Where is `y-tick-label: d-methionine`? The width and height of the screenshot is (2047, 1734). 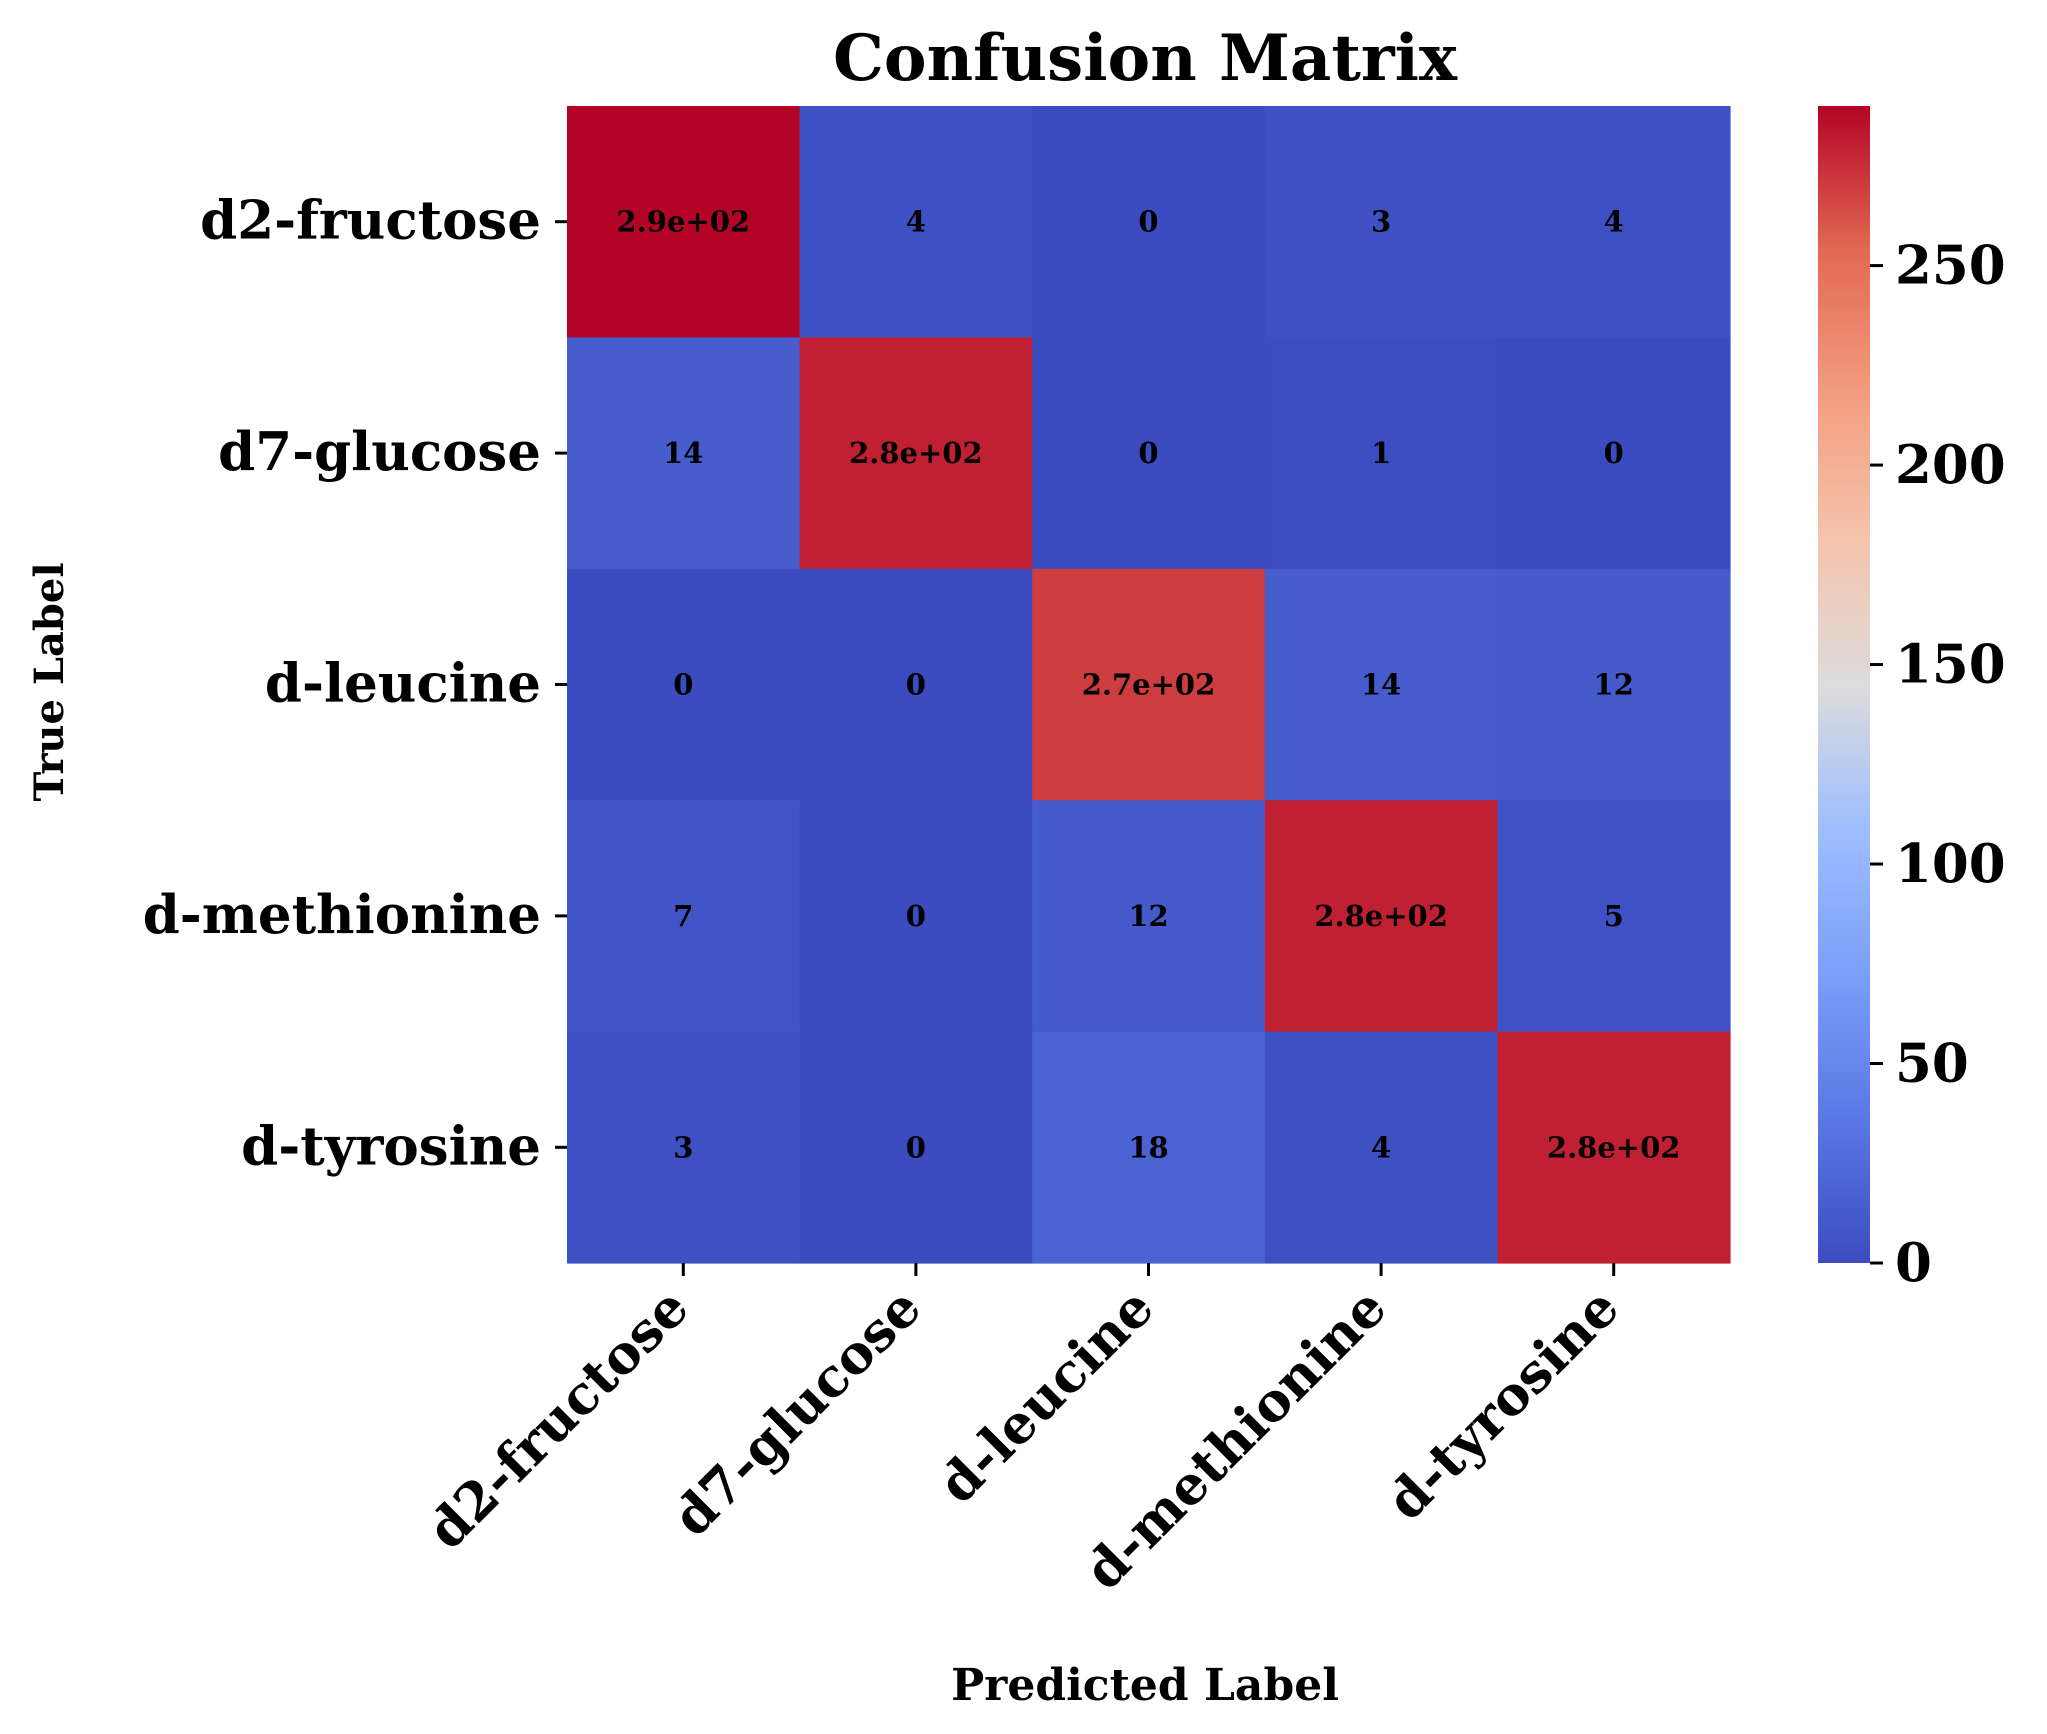 y-tick-label: d-methionine is located at coordinates (342, 915).